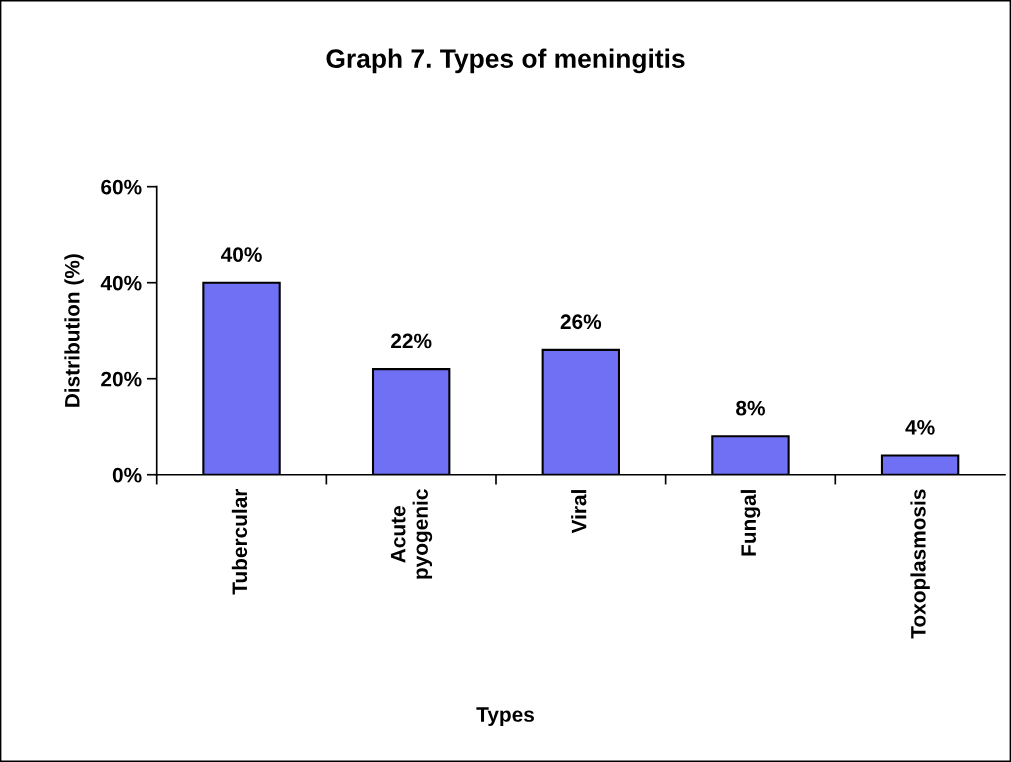 The image size is (1011, 762). What do you see at coordinates (121, 187) in the screenshot?
I see `y-tick-label: 60%` at bounding box center [121, 187].